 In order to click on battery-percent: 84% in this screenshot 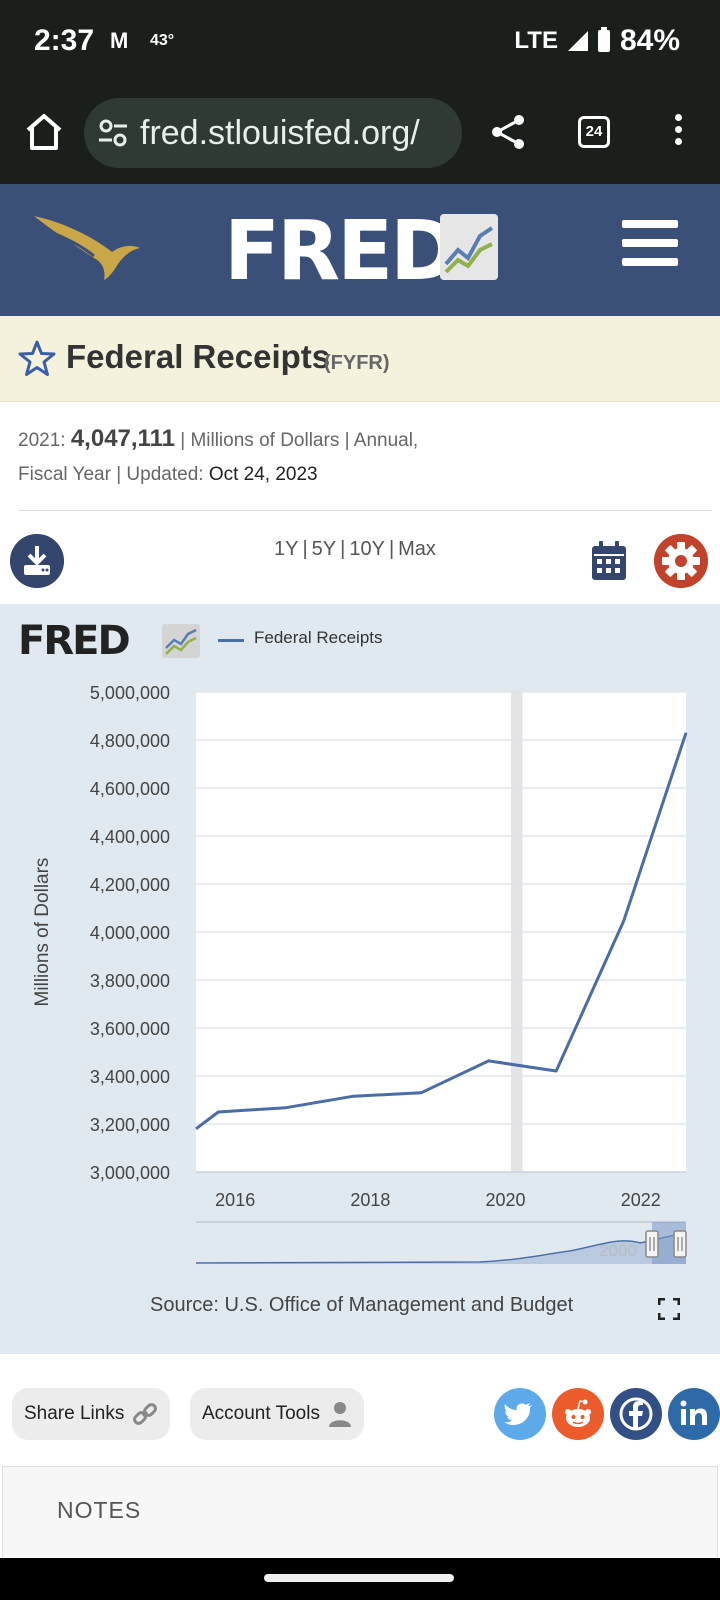, I will do `click(649, 40)`.